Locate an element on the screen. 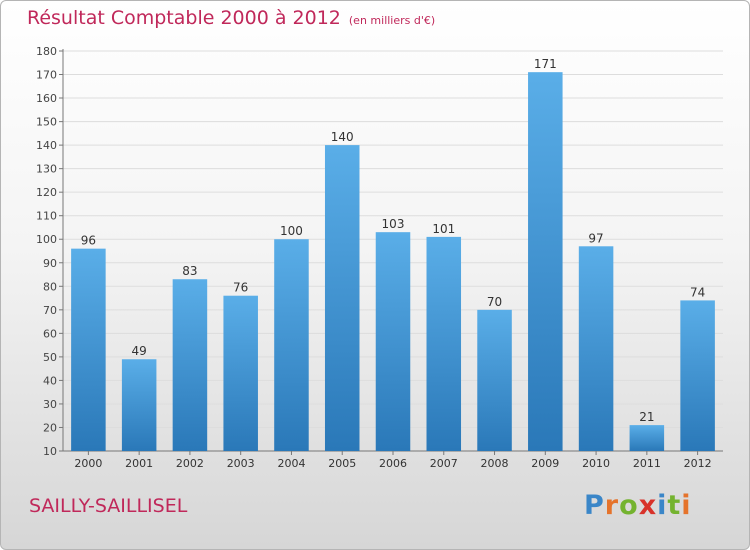  proxiti-logo: Proxiti is located at coordinates (638, 505).